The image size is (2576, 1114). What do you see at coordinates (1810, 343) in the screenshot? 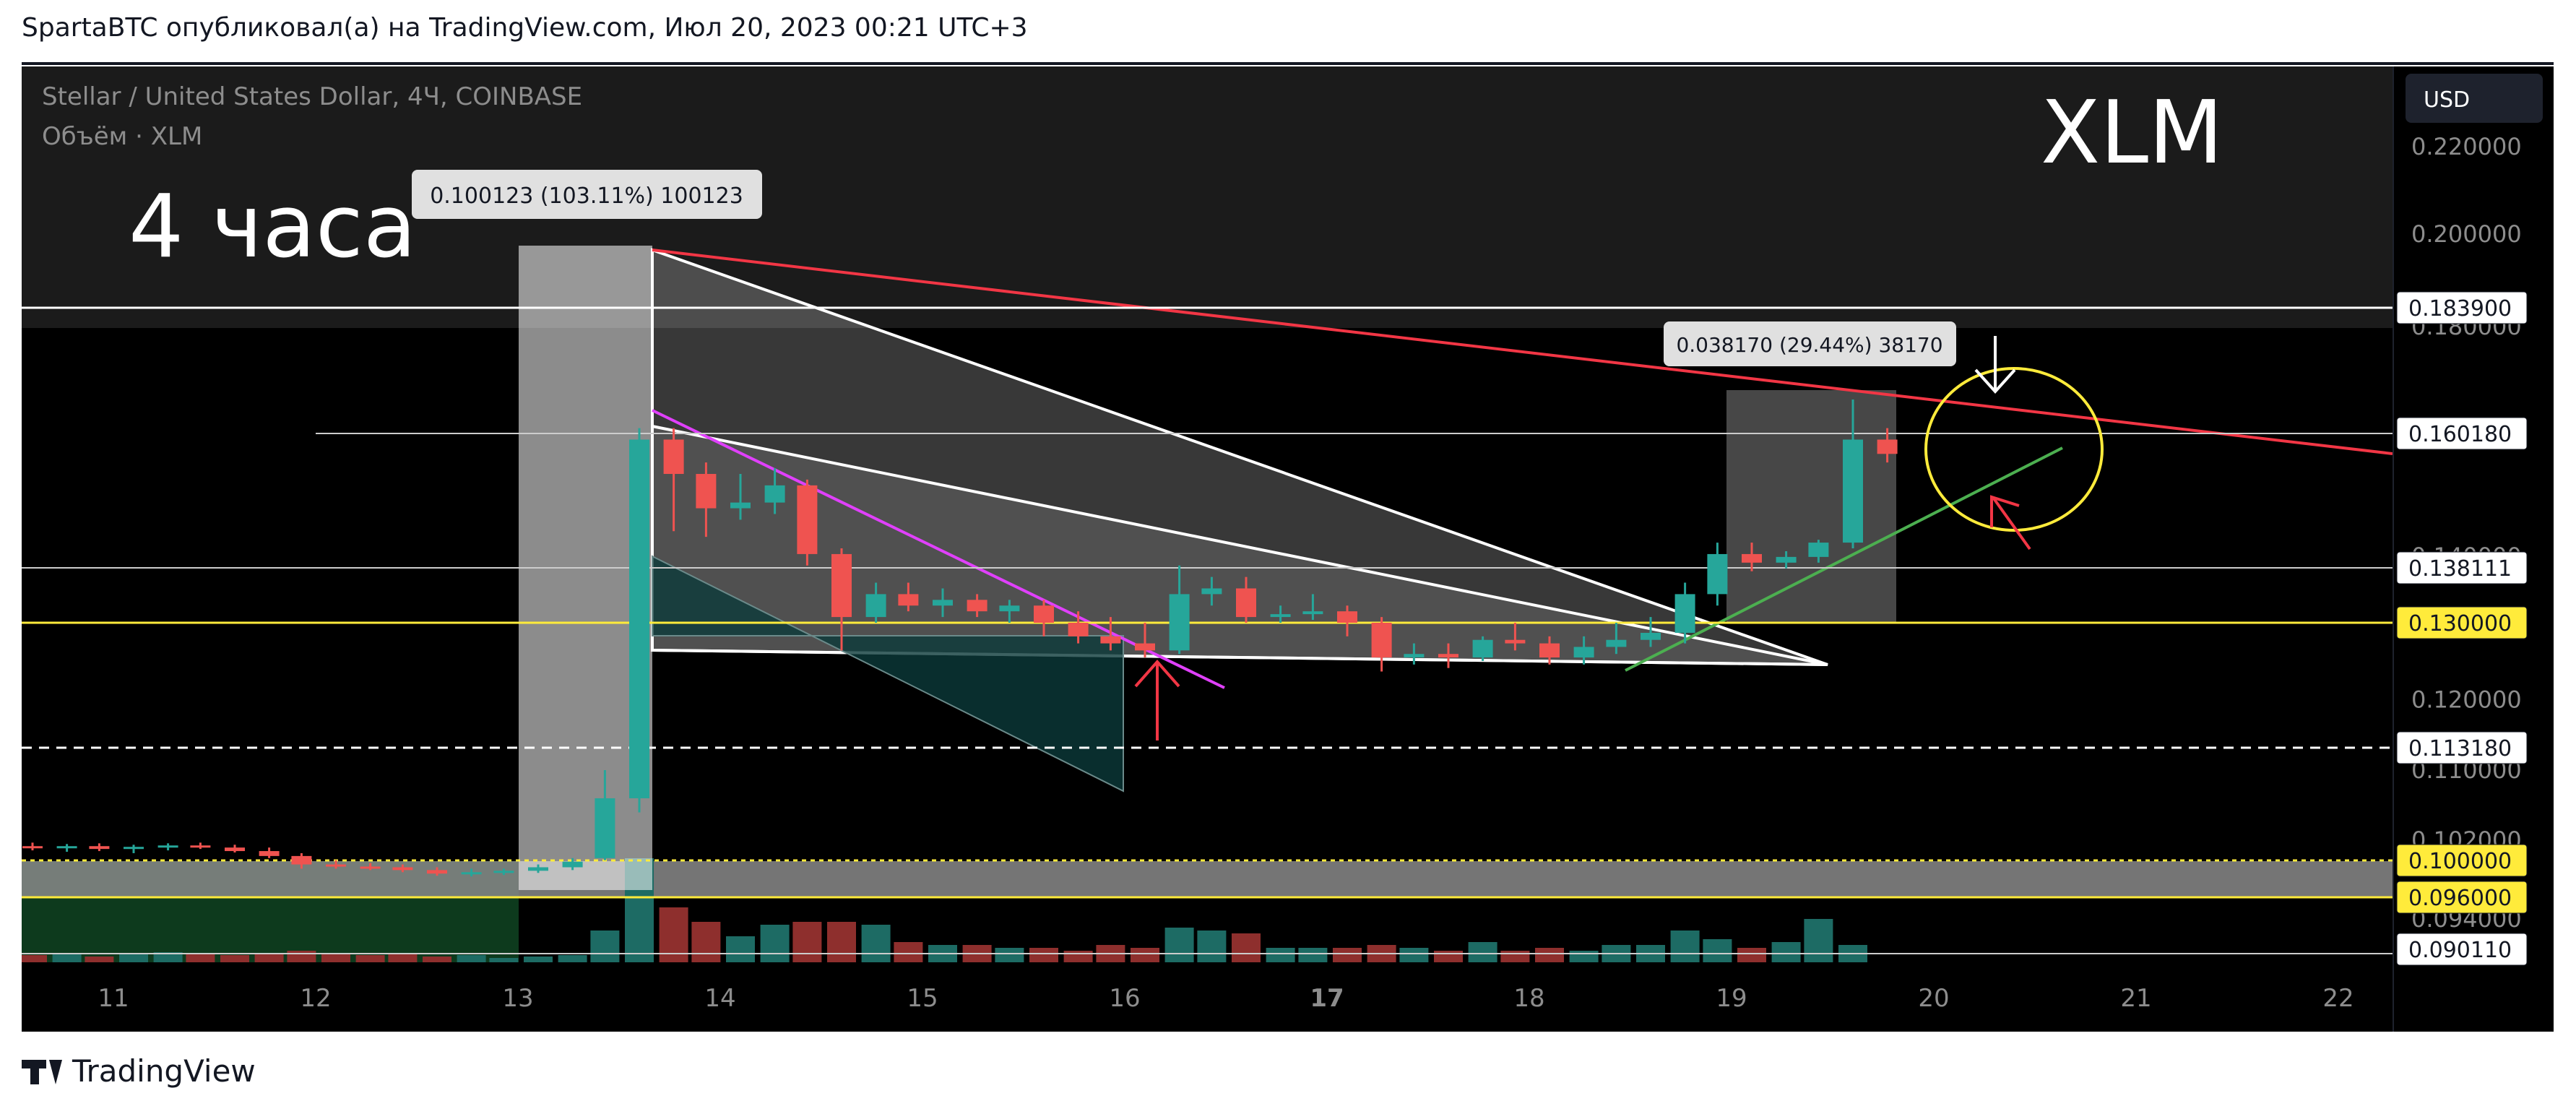
I see `measure-label-right: 0.038170 (29.44%) 38170` at bounding box center [1810, 343].